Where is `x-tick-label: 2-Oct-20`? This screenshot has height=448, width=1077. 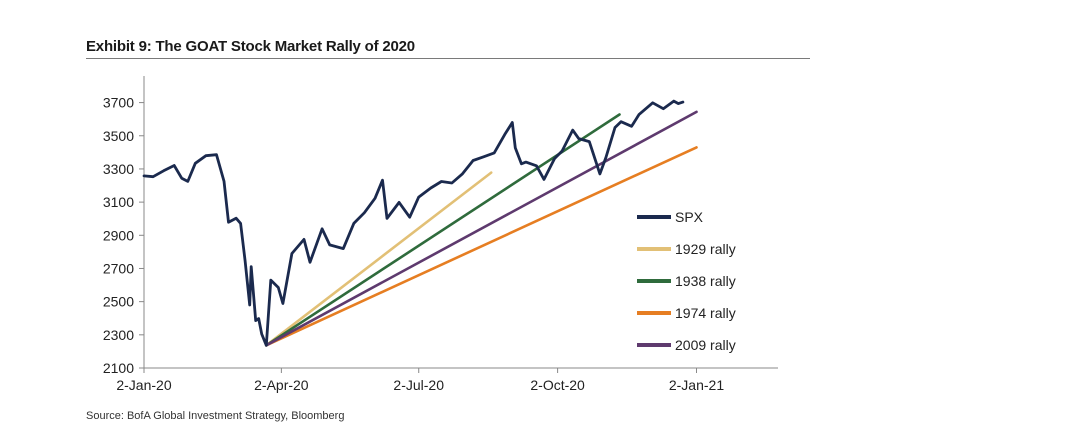 x-tick-label: 2-Oct-20 is located at coordinates (557, 385).